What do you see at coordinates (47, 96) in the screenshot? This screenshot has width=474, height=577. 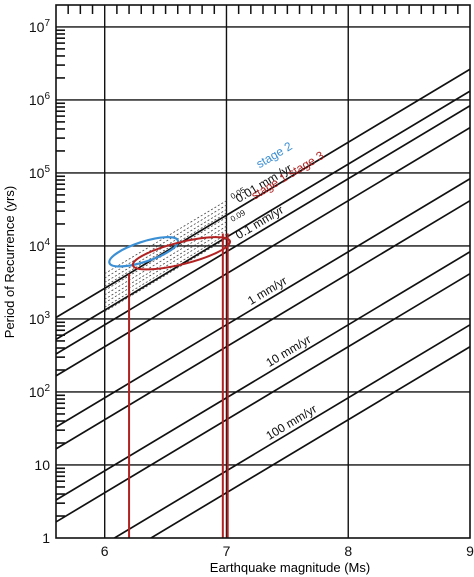 I see `y-tick-exponent: 6` at bounding box center [47, 96].